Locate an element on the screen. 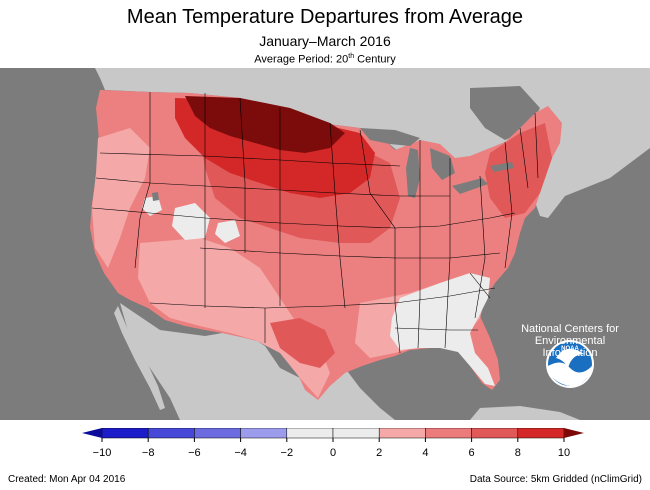  departure-zone-medium-texas is located at coordinates (302, 343).